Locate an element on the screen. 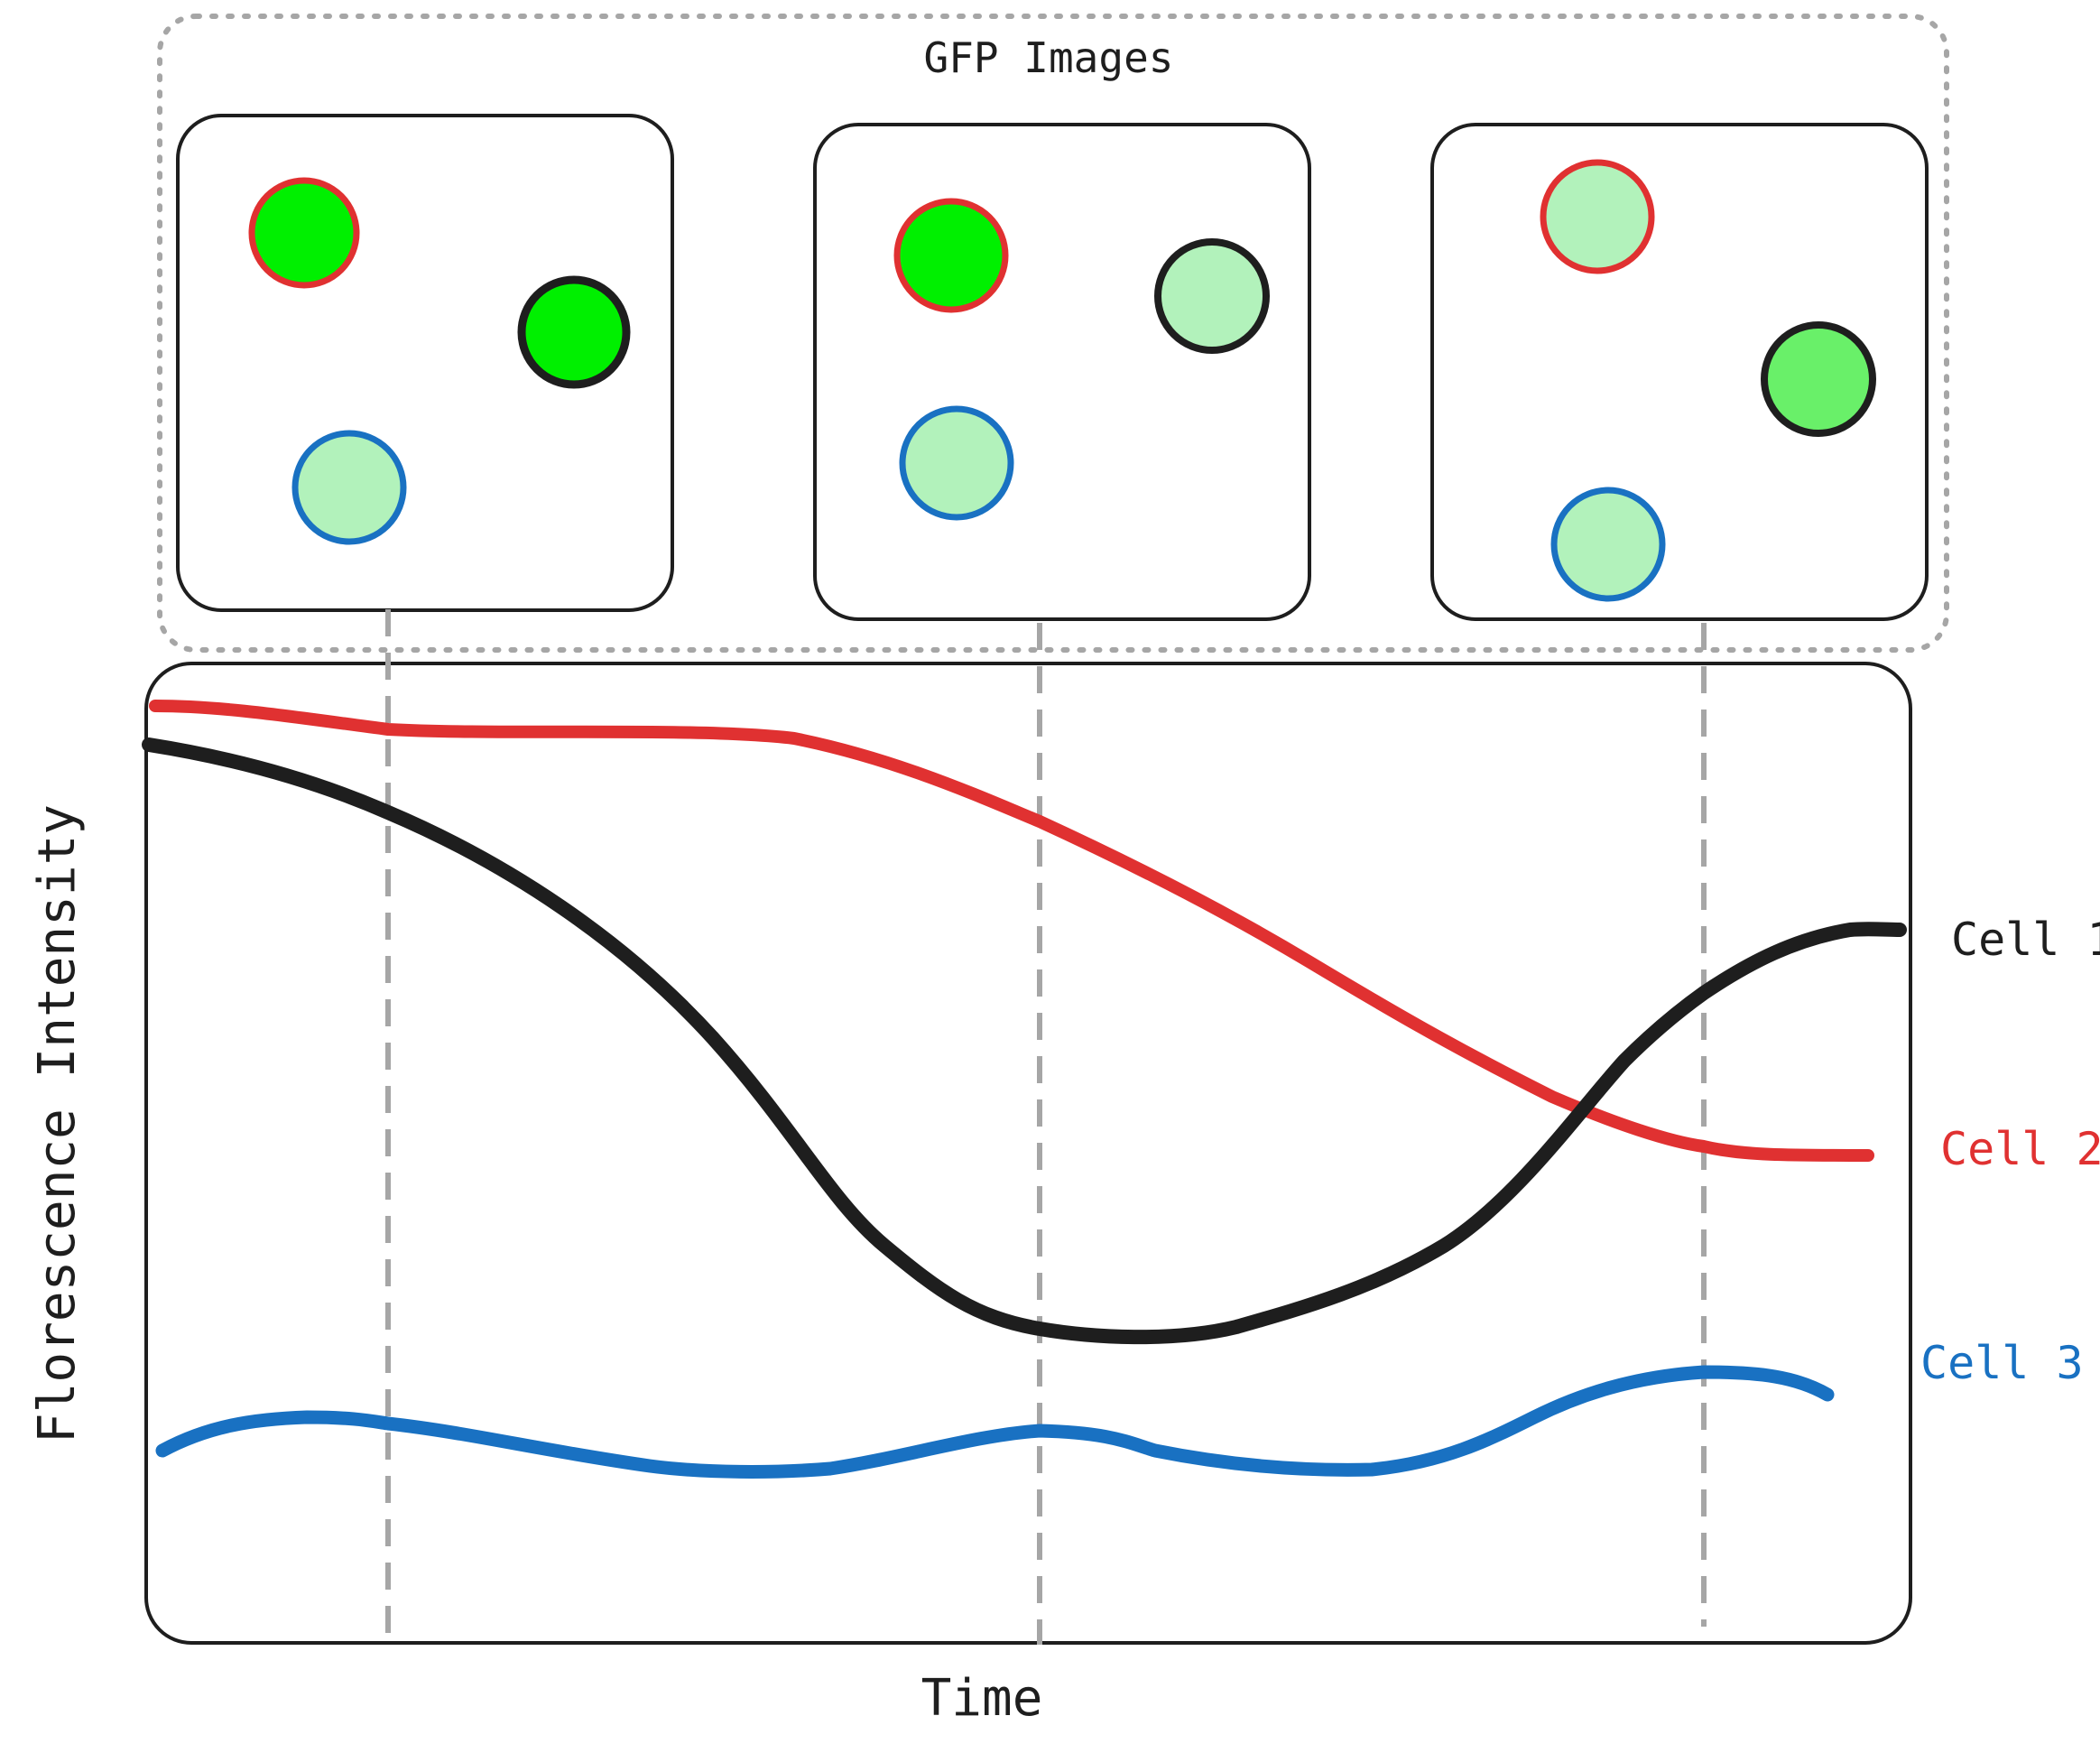 The height and width of the screenshot is (1753, 2100). gfp-group-title: GFP Images is located at coordinates (1049, 57).